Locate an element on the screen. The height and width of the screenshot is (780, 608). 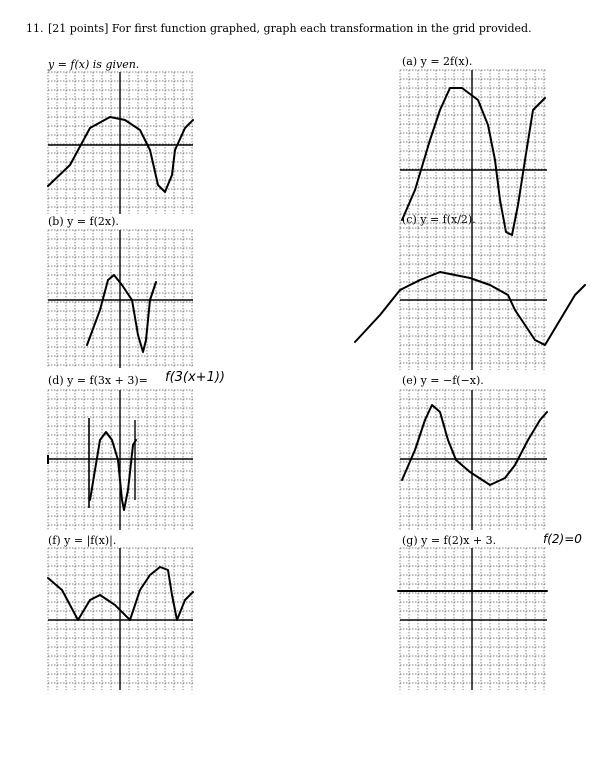
handwritten-note-g: f(2)=0 is located at coordinates (562, 539).